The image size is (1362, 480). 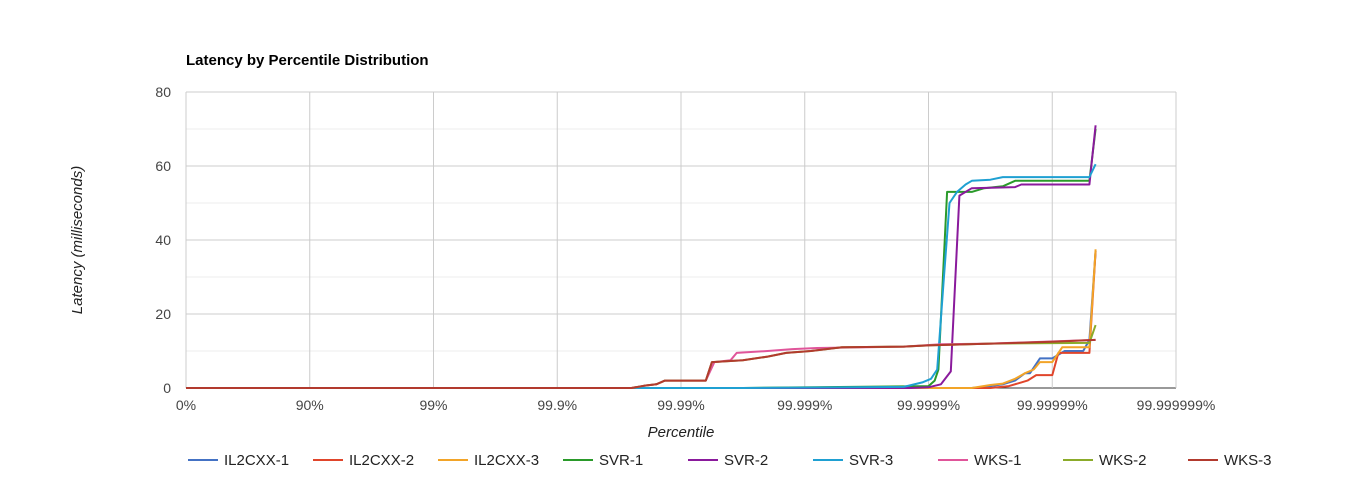 I want to click on legend-item-il2cxx-2: IL2CXX-2, so click(x=363, y=460).